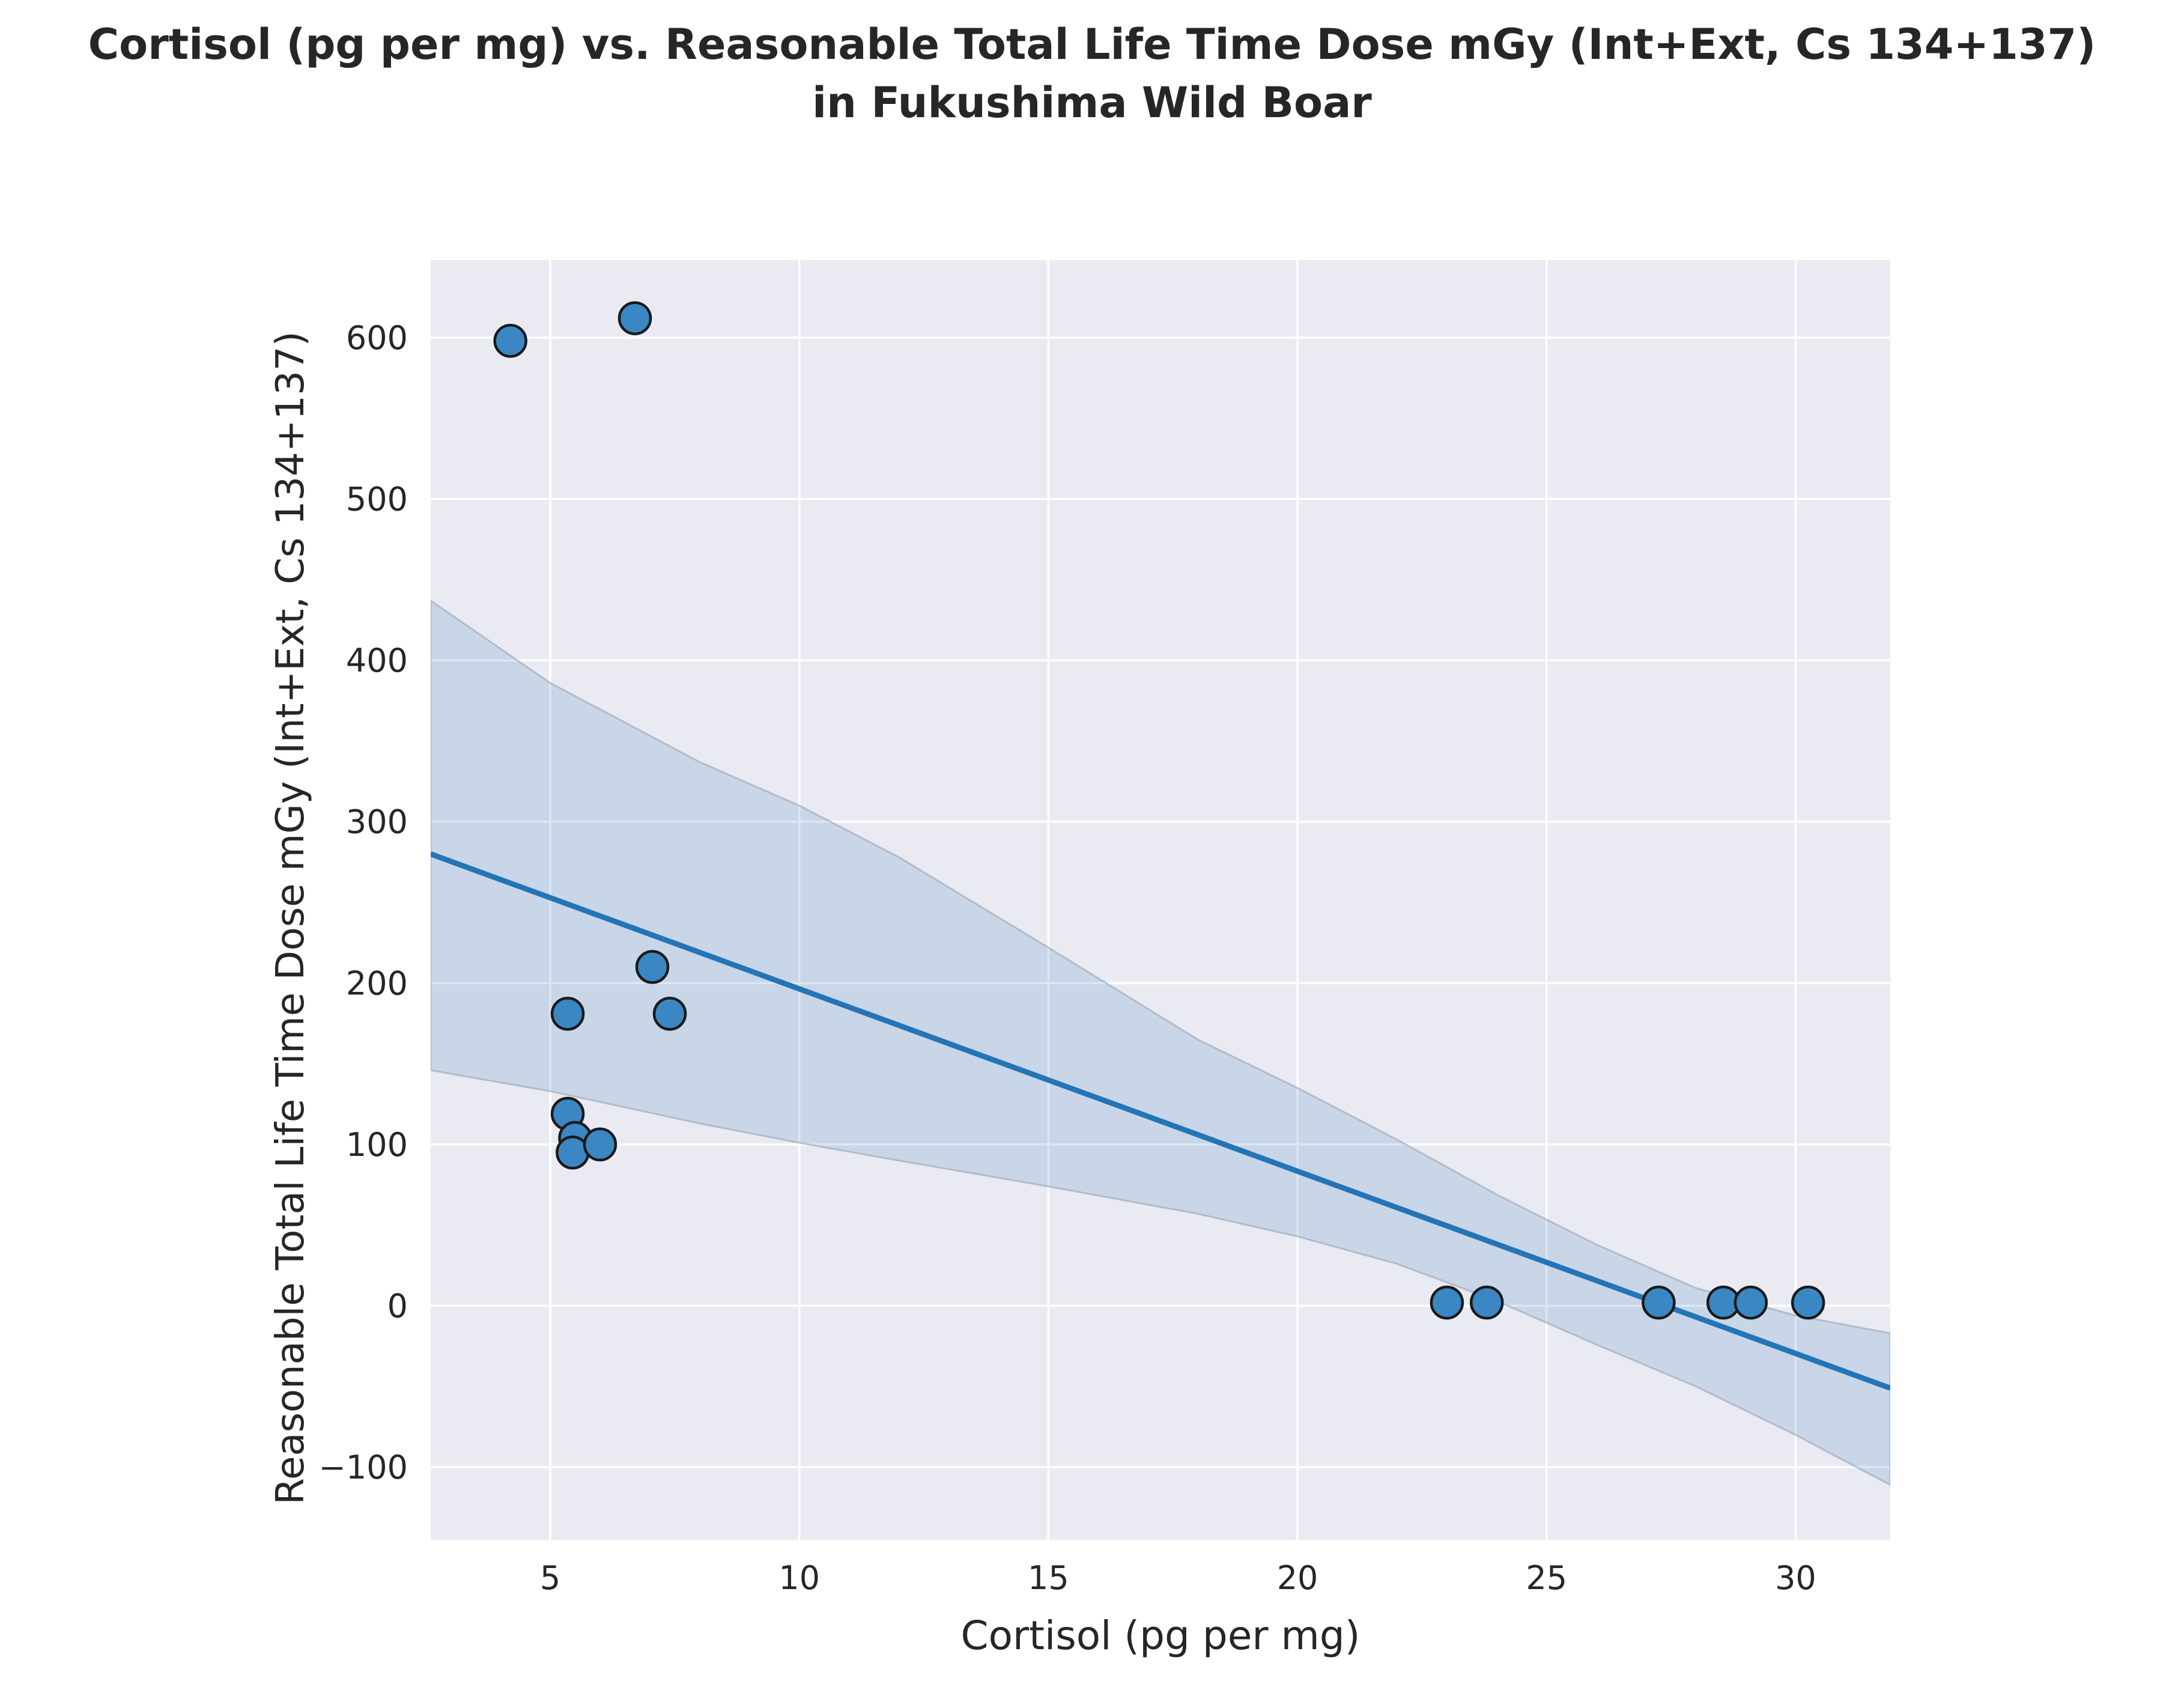 The width and height of the screenshot is (2184, 1681). Describe the element at coordinates (364, 902) in the screenshot. I see `y-axis-ticks: −100 0 100 200 300 400 500 600` at that location.